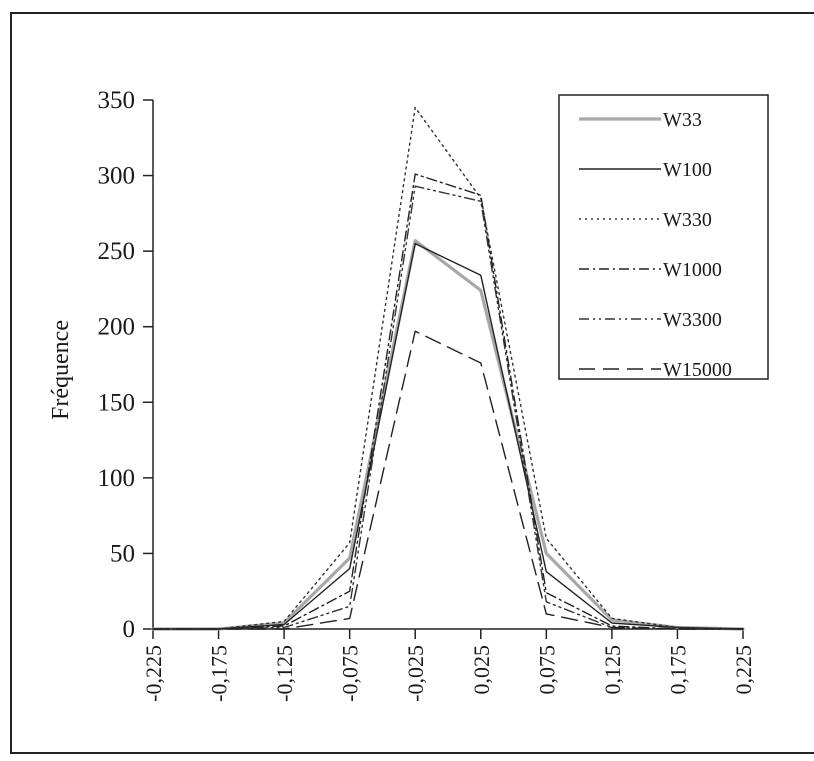  I want to click on legend-label-w3300: W3300, so click(692, 320).